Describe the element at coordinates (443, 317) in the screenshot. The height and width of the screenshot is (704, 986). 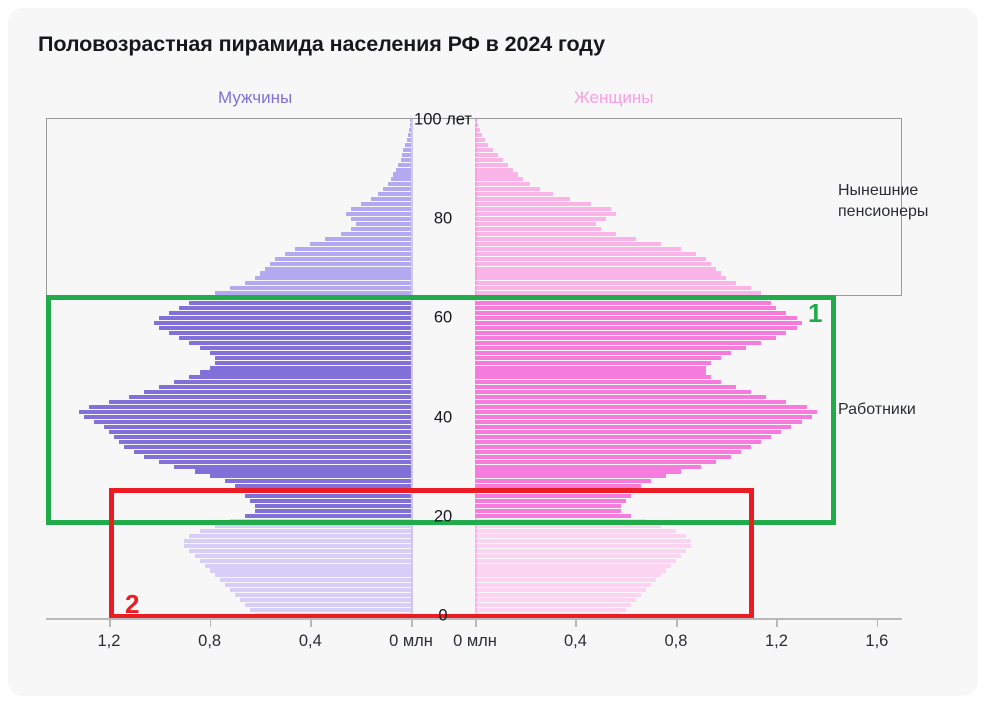
I see `y-tick-label: 60` at that location.